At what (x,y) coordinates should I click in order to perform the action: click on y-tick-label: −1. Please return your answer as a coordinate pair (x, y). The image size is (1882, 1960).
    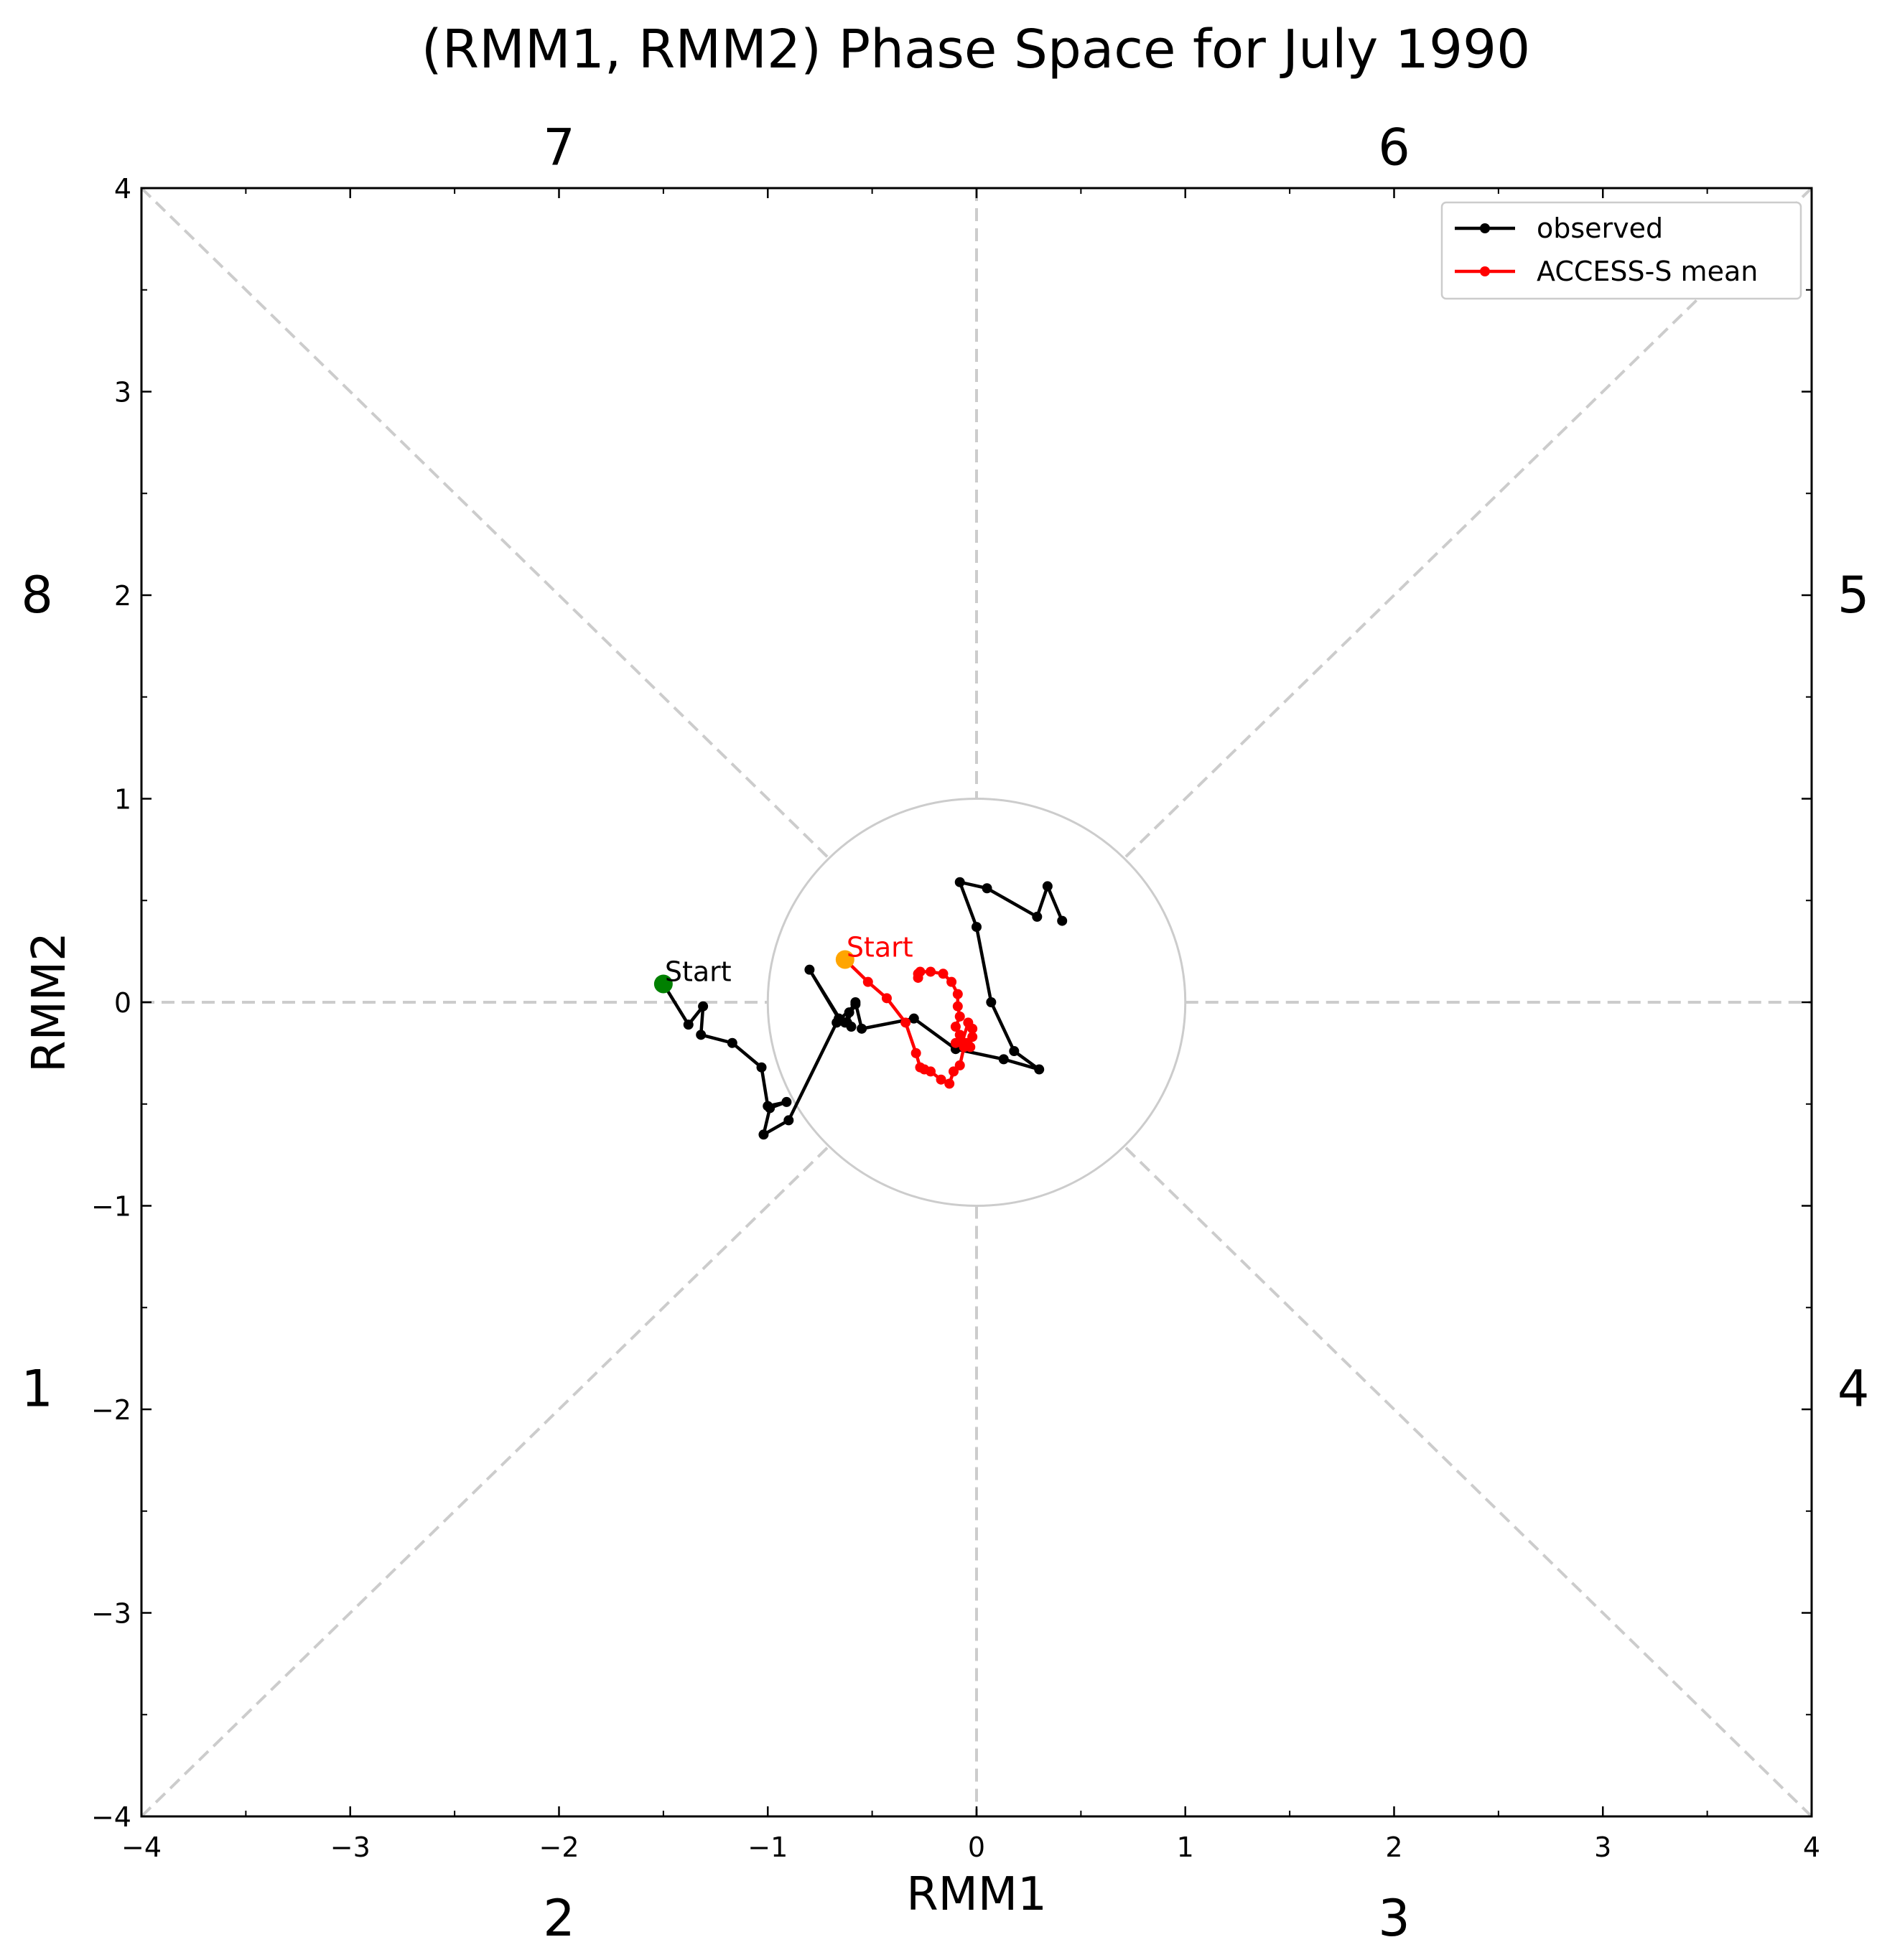
    Looking at the image, I should click on (111, 1207).